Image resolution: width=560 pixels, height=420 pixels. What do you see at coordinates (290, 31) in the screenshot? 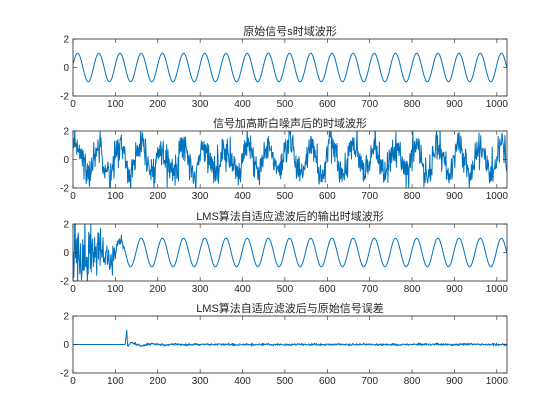
I see `subplot-title: 原始信号s时域波形` at bounding box center [290, 31].